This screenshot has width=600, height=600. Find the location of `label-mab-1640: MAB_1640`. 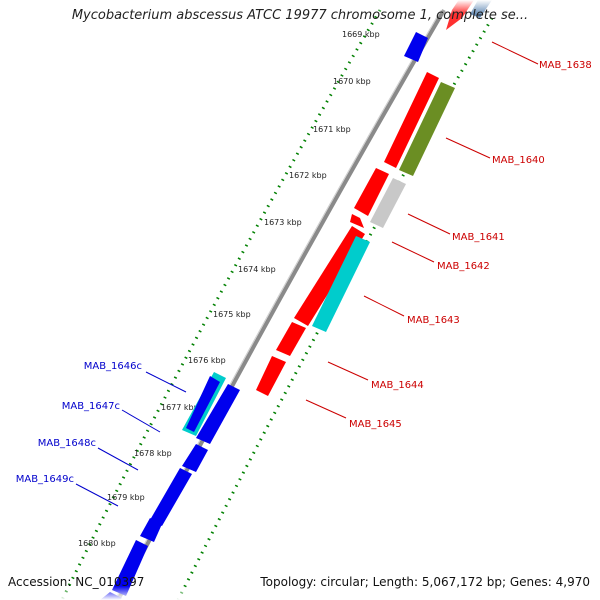

label-mab-1640: MAB_1640 is located at coordinates (518, 160).